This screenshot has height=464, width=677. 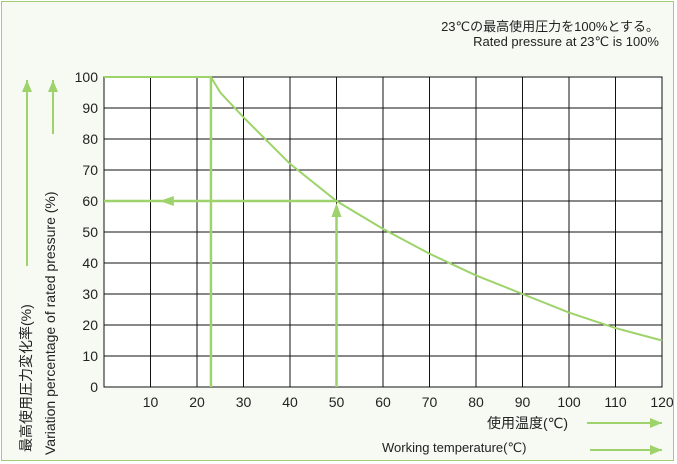 I want to click on x-axis-label-en: Working temperature(℃), so click(x=454, y=447).